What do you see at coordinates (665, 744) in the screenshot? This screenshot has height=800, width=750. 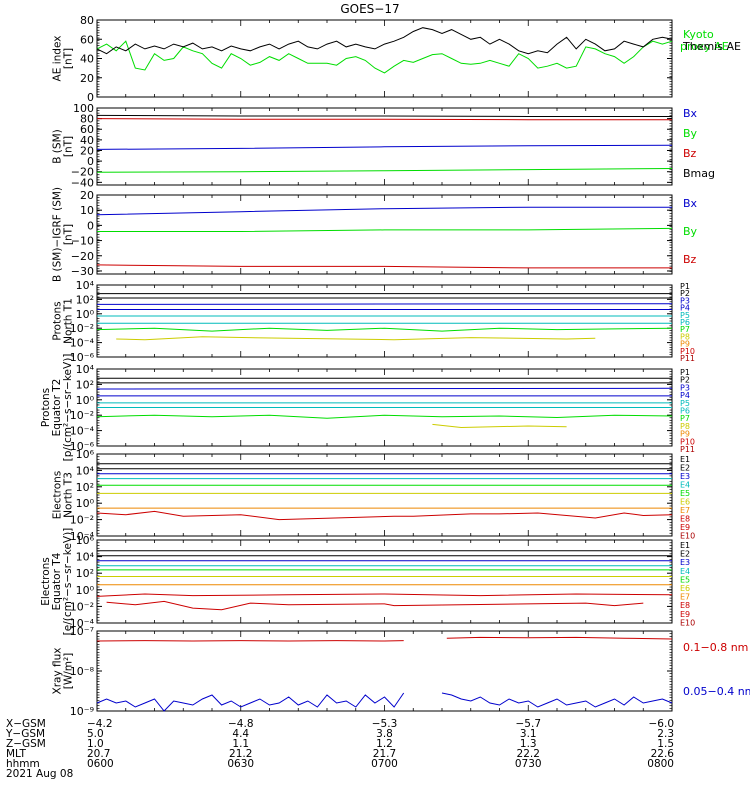 I see `x-tick-value: 1.5` at bounding box center [665, 744].